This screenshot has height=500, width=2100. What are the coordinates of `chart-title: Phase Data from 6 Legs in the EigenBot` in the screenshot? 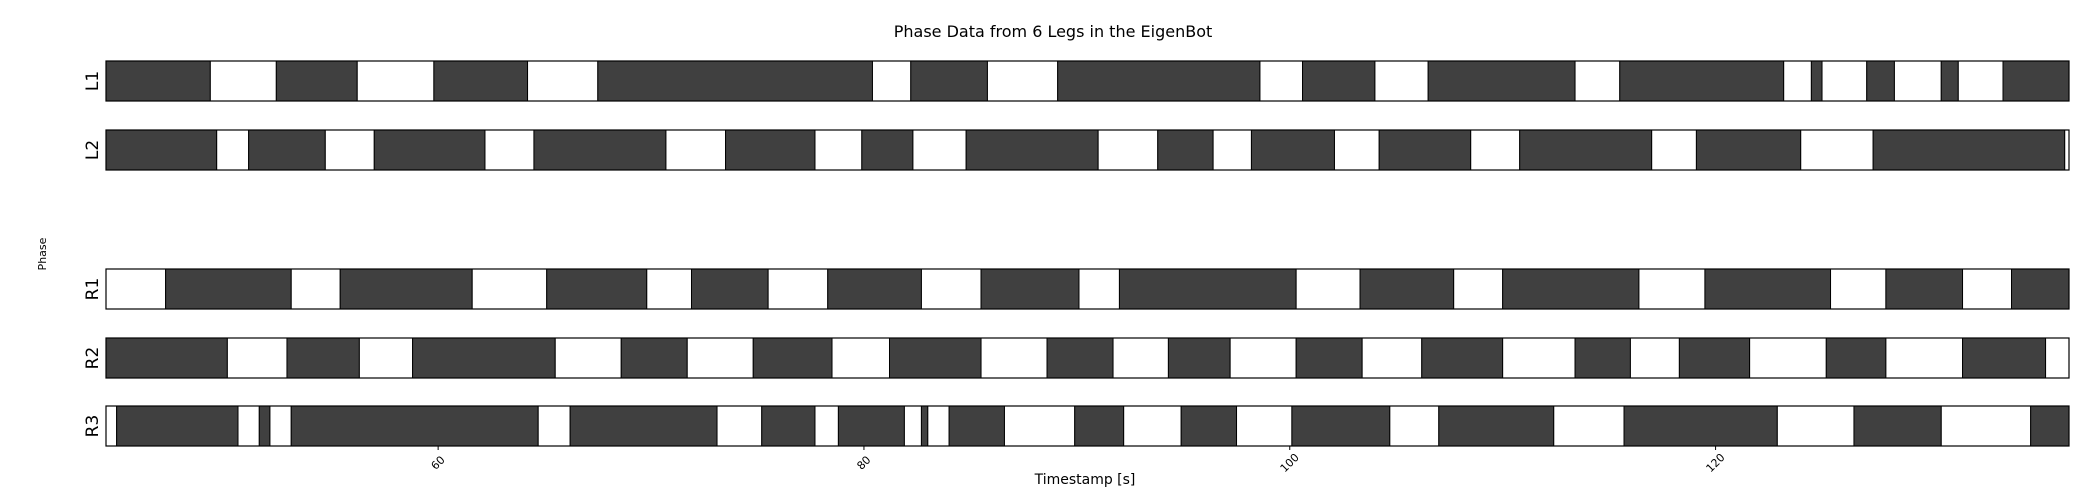 It's located at (1053, 31).